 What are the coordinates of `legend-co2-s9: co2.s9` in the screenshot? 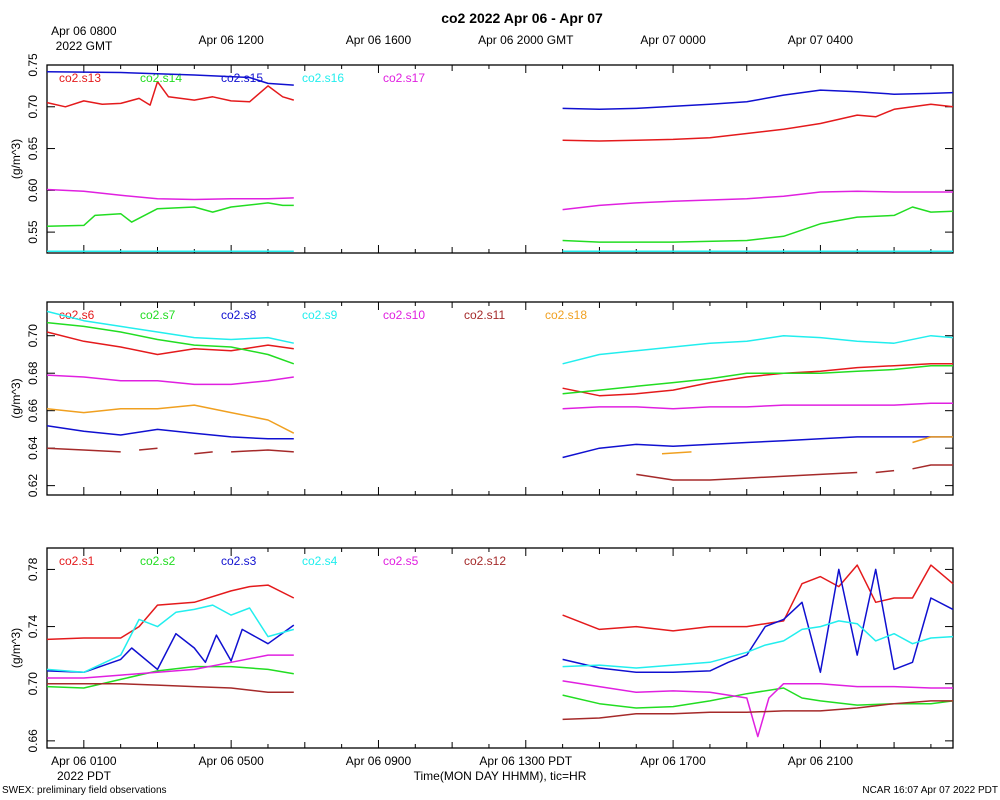 It's located at (320, 315).